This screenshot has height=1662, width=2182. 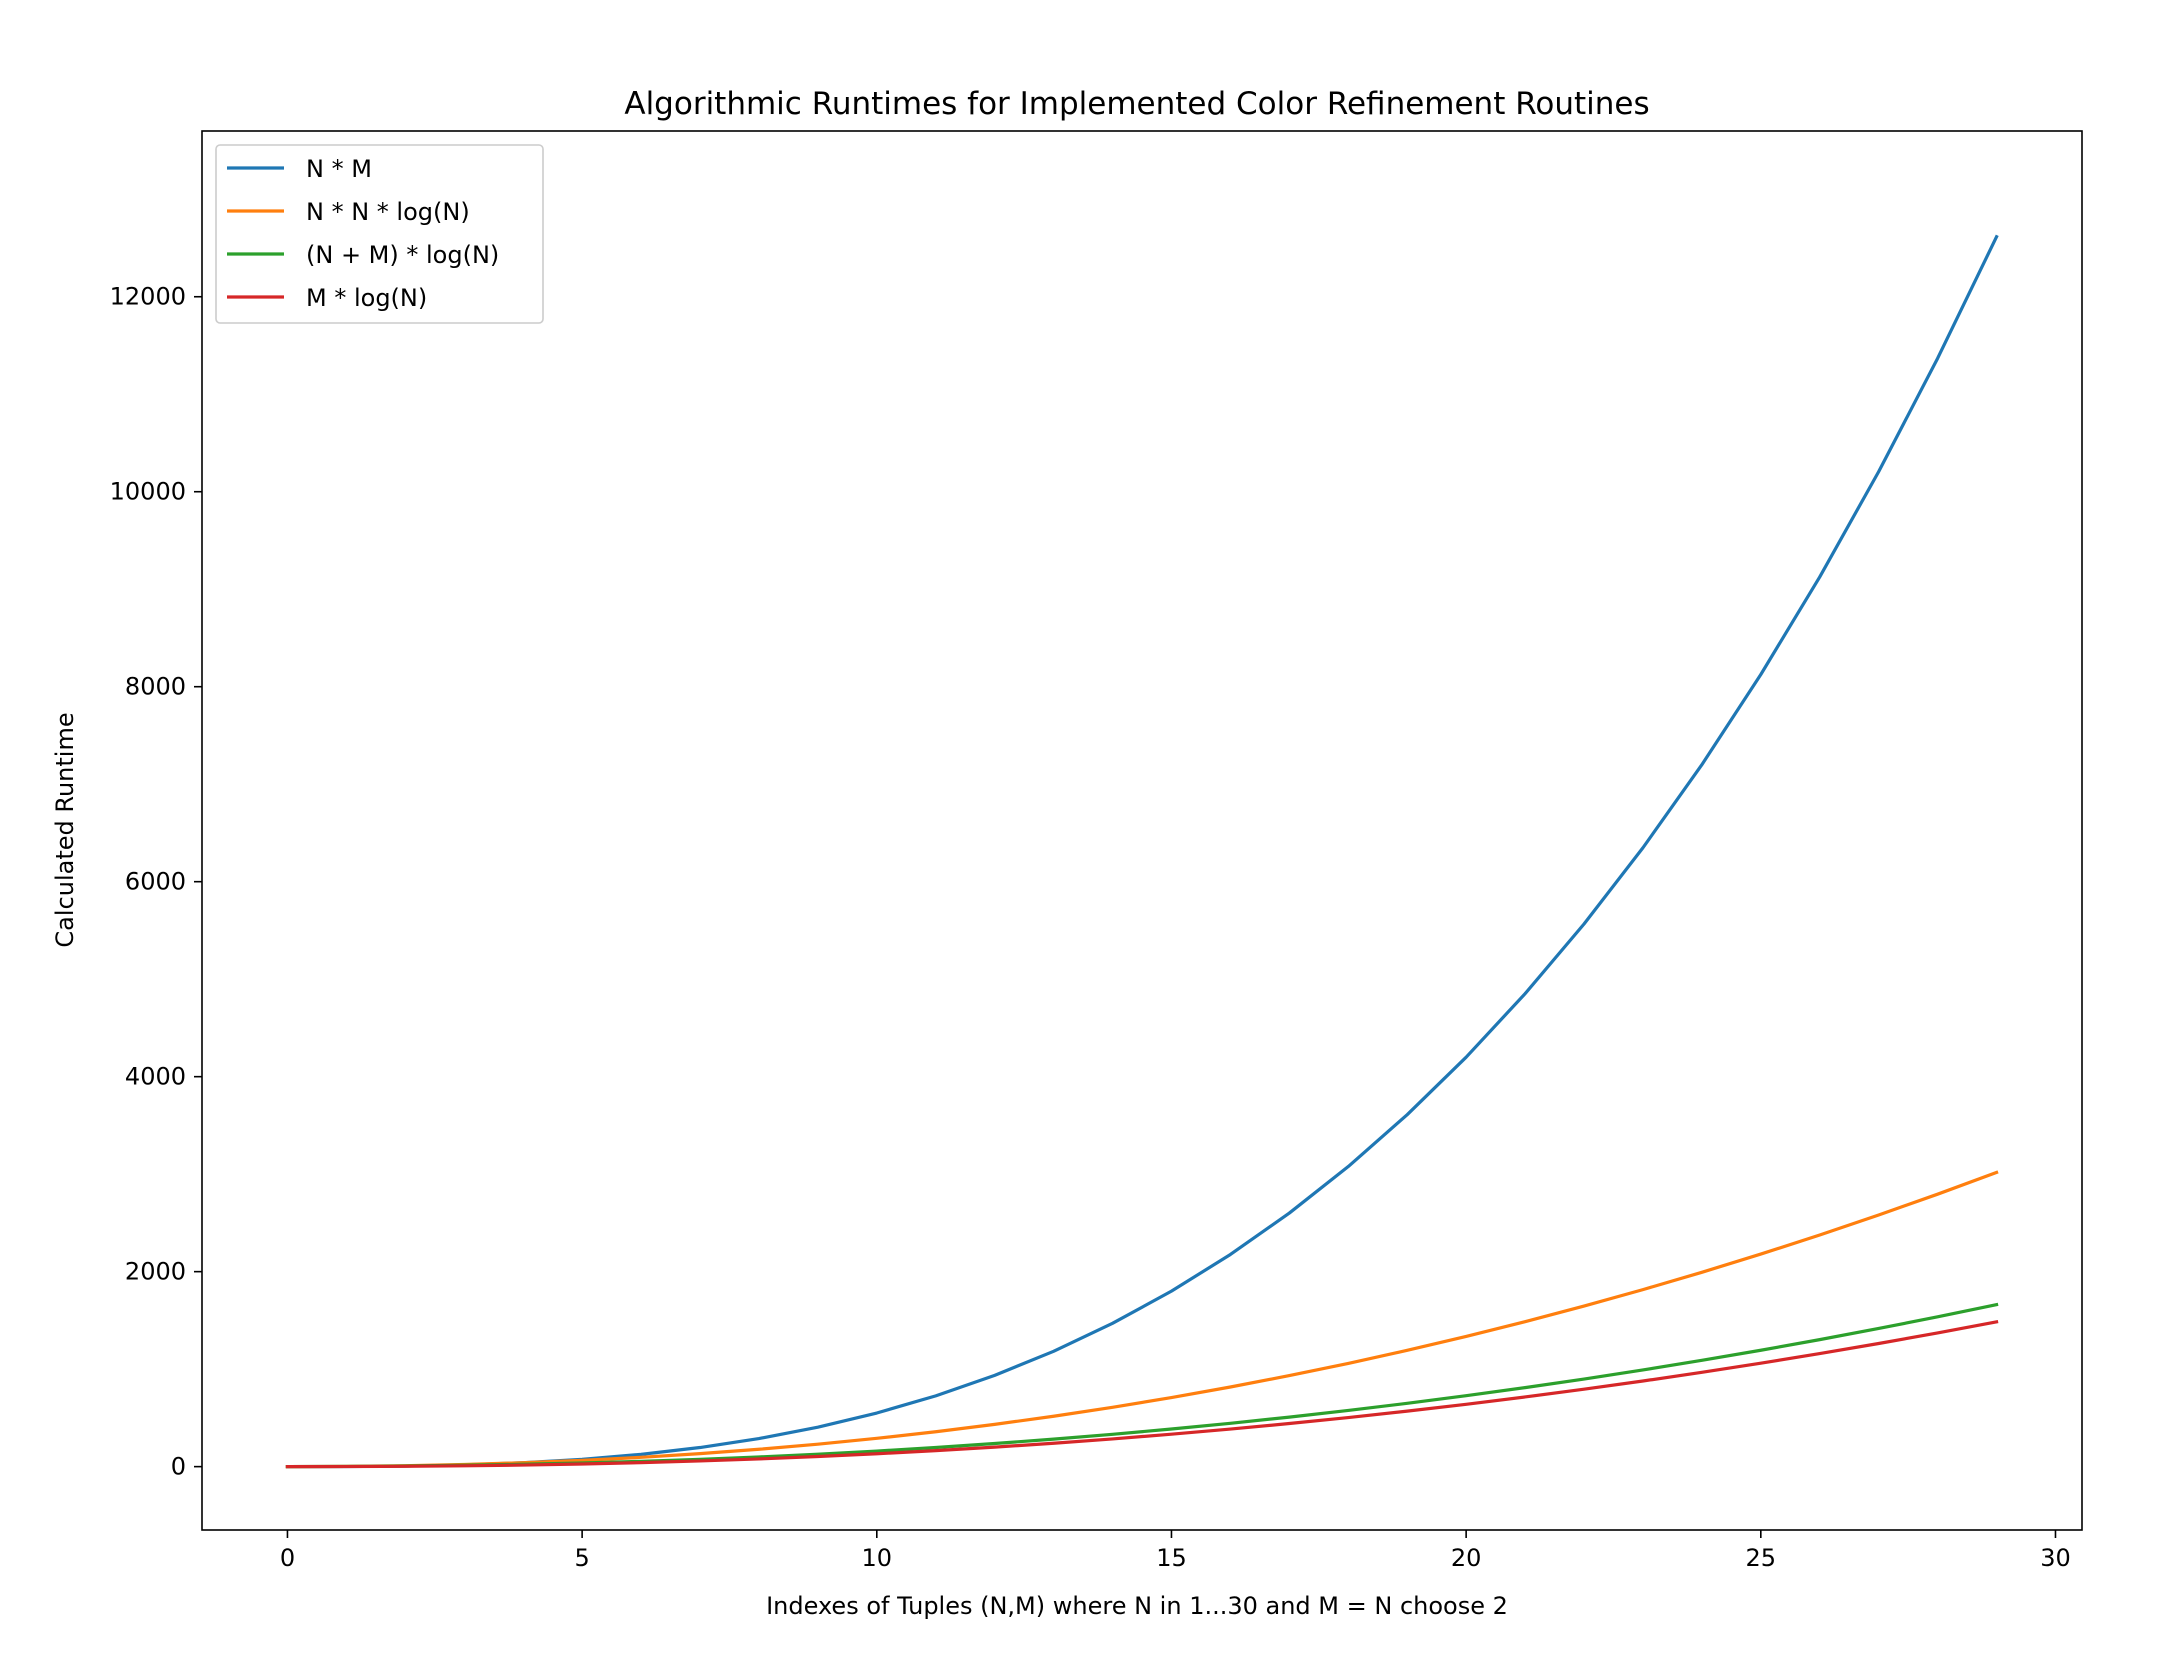 I want to click on x-tick-label: 0, so click(x=287, y=1558).